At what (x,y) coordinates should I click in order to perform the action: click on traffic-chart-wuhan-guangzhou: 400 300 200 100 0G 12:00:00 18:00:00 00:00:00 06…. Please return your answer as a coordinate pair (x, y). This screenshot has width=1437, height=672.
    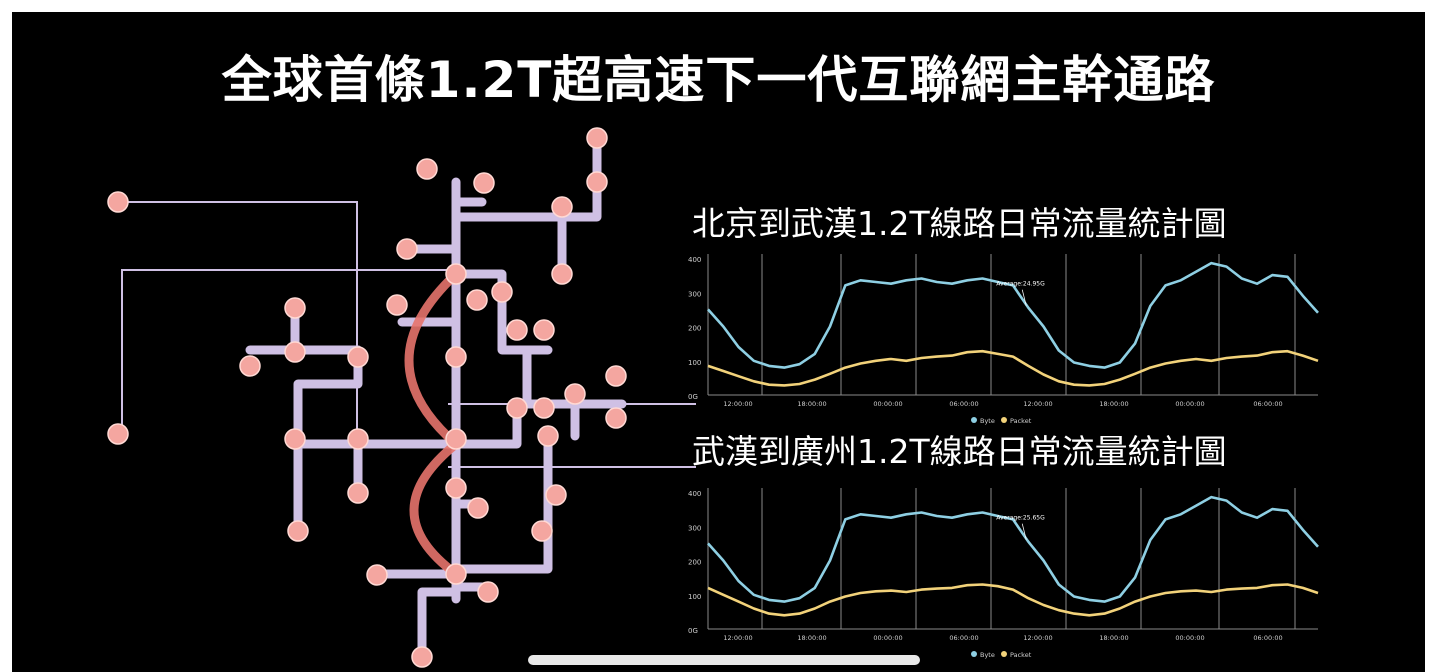
    Looking at the image, I should click on (1003, 573).